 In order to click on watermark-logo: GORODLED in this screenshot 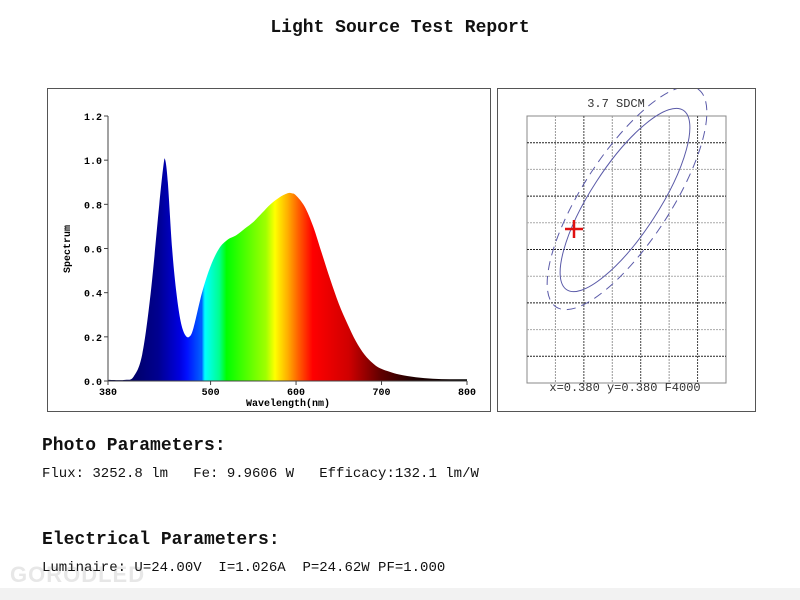, I will do `click(78, 574)`.